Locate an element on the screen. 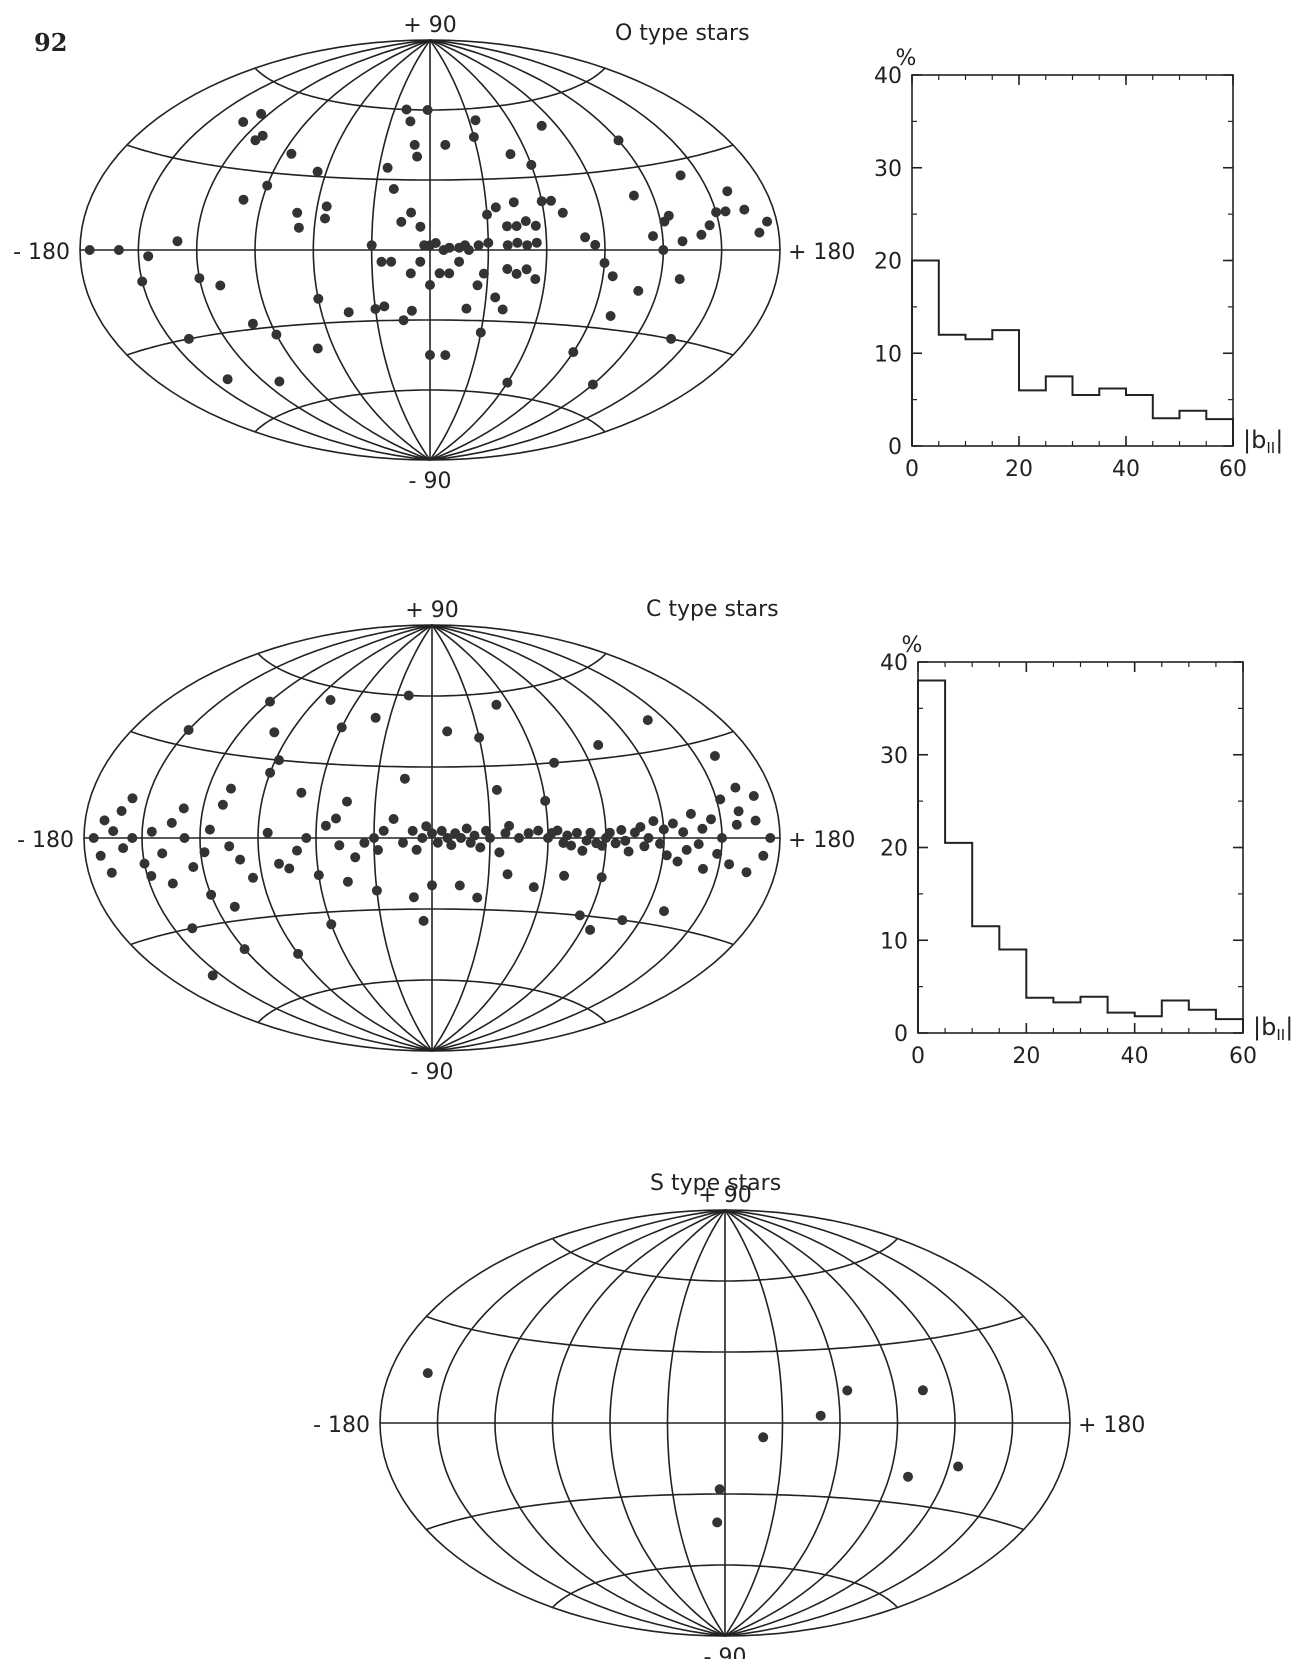 This screenshot has height=1659, width=1309. c-type-hist-histogram-outline is located at coordinates (1080, 856).